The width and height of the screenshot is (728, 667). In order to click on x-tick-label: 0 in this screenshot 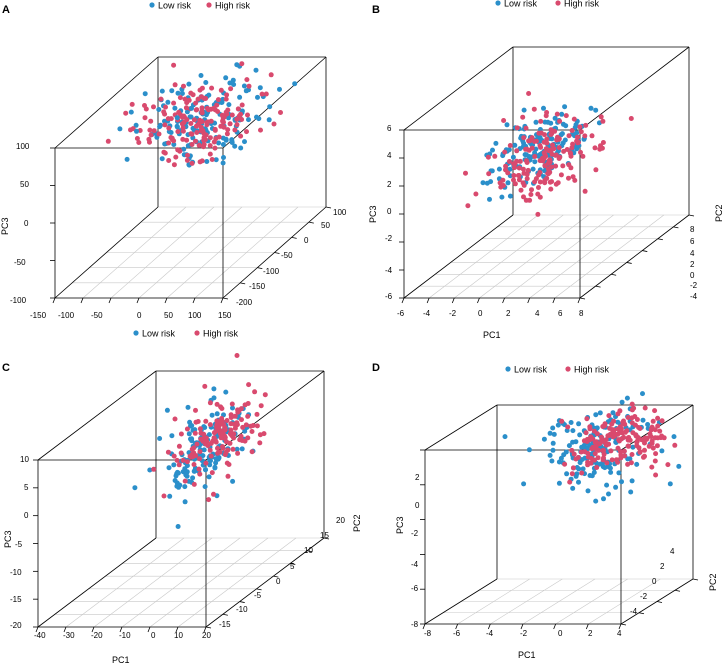, I will do `click(480, 313)`.